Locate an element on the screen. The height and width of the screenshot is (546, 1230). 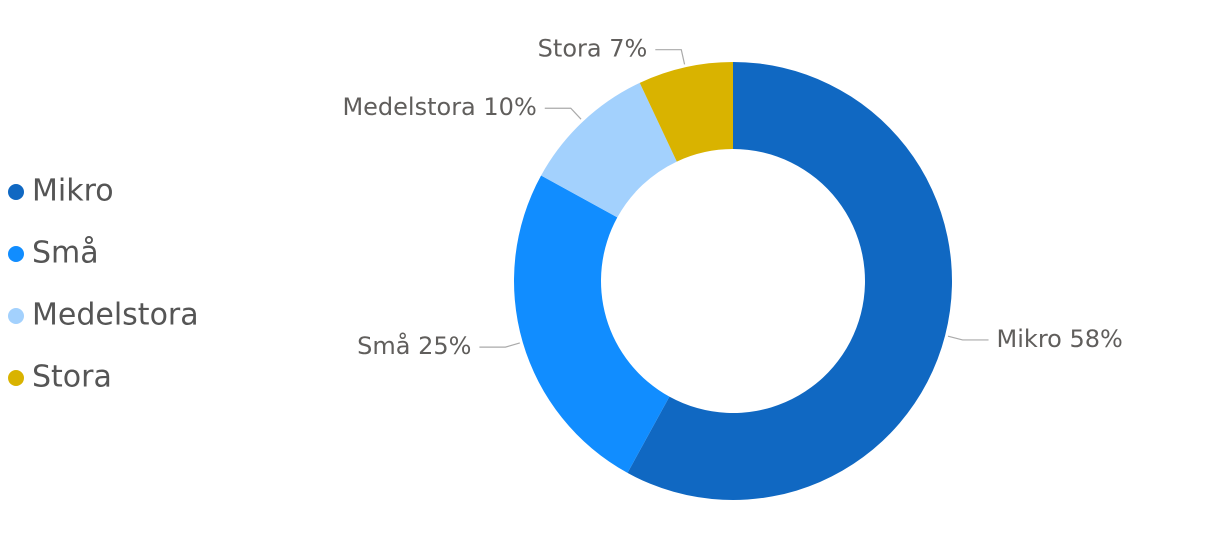
data-label-value: 10% is located at coordinates (509, 107).